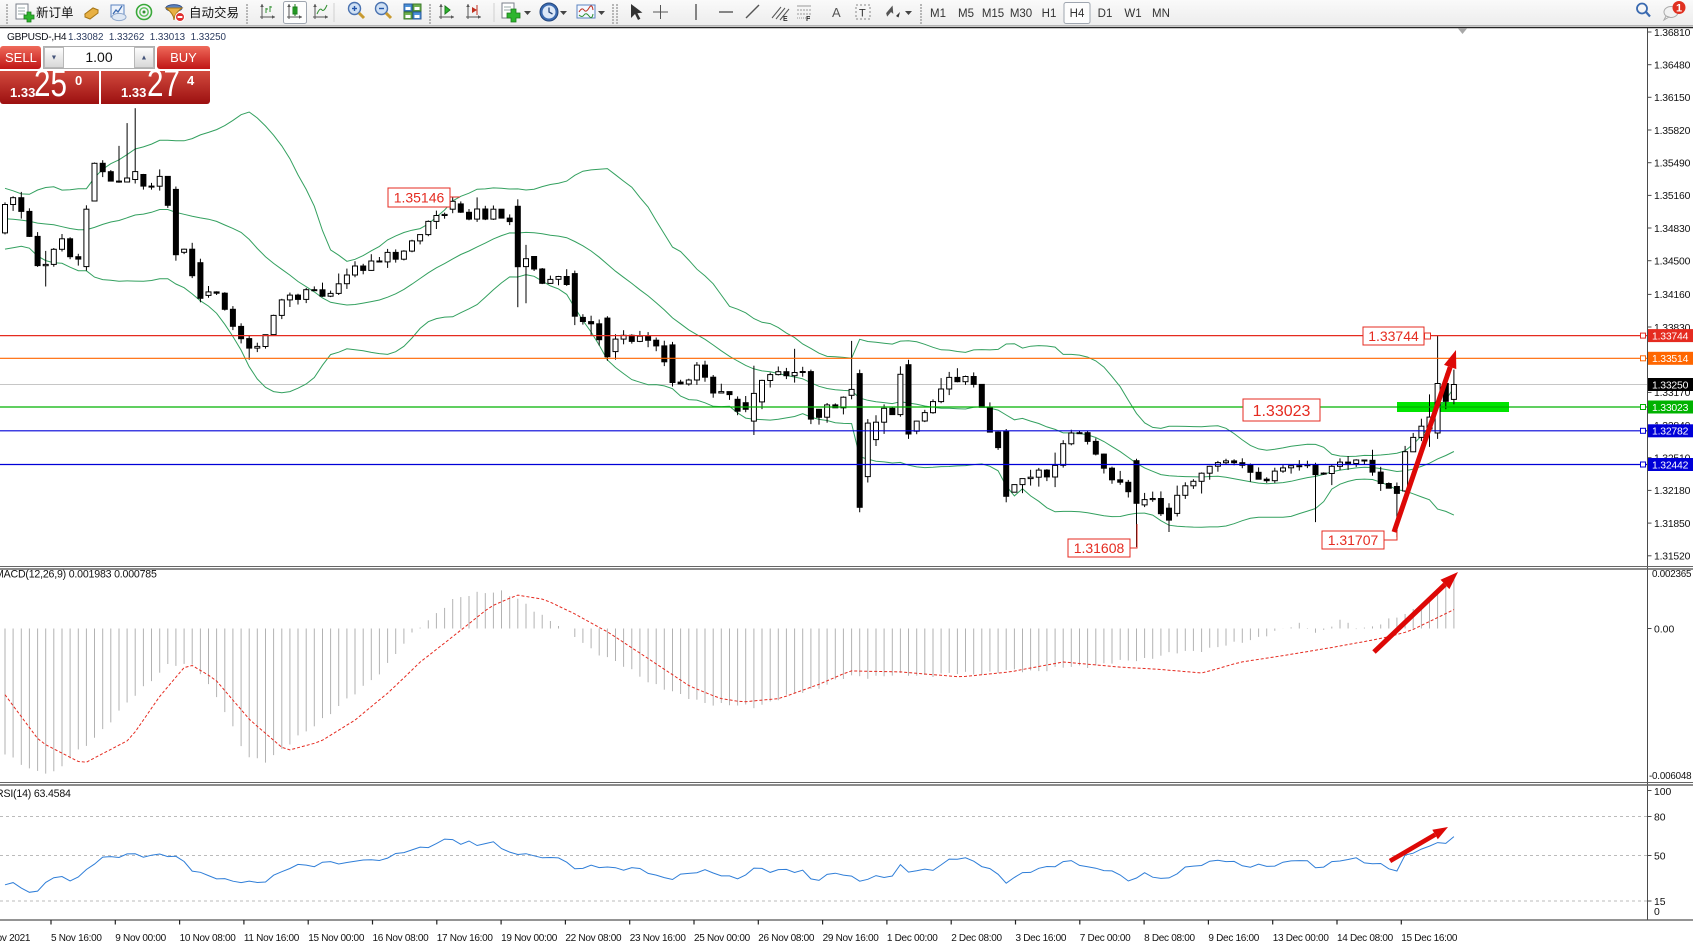 The height and width of the screenshot is (947, 1693). I want to click on svg-text: A, so click(836, 12).